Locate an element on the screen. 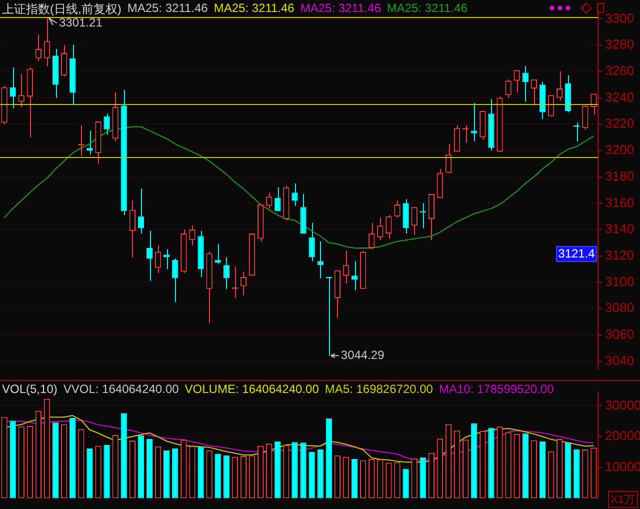 The image size is (640, 509). y-tick-label: 3060 is located at coordinates (619, 334).